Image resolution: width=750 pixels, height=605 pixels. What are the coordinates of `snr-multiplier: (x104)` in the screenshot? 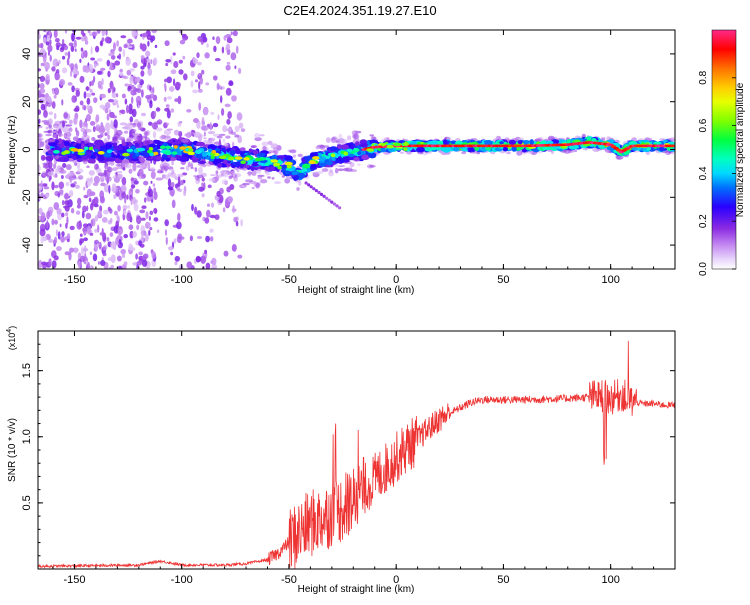 It's located at (11, 338).